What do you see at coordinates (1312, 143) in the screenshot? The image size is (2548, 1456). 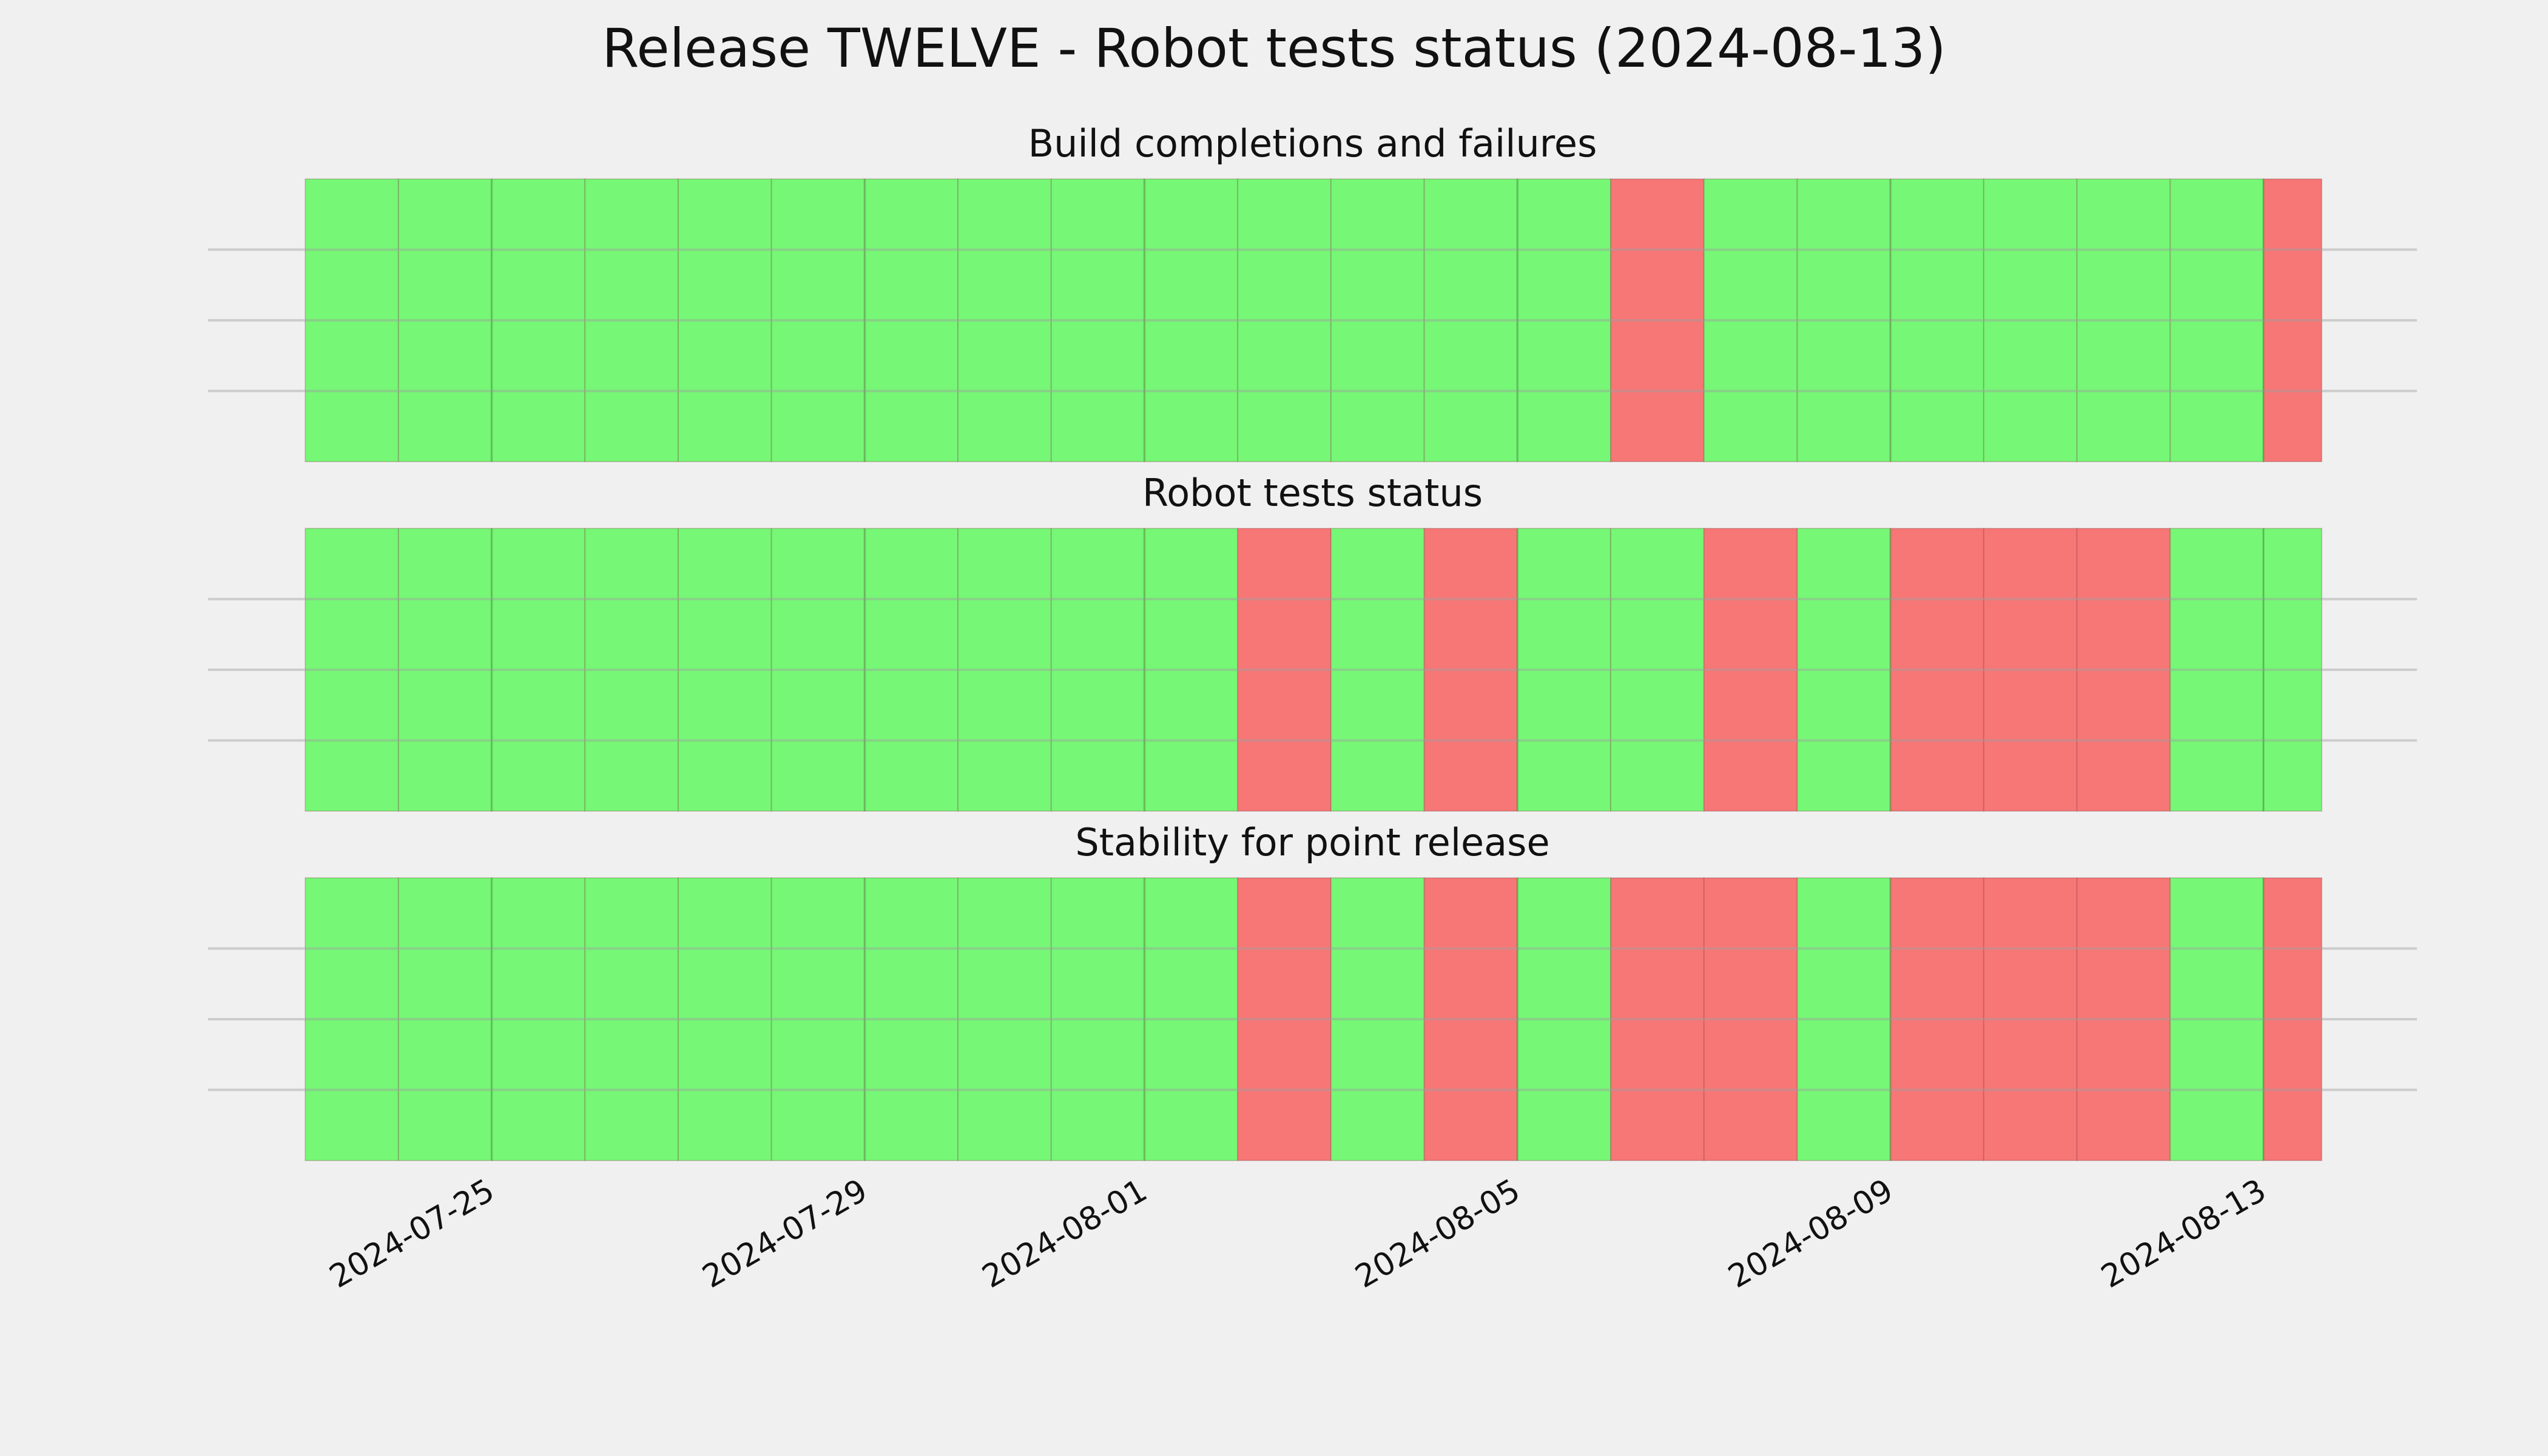 I see `panel-title: Build completions and failures` at bounding box center [1312, 143].